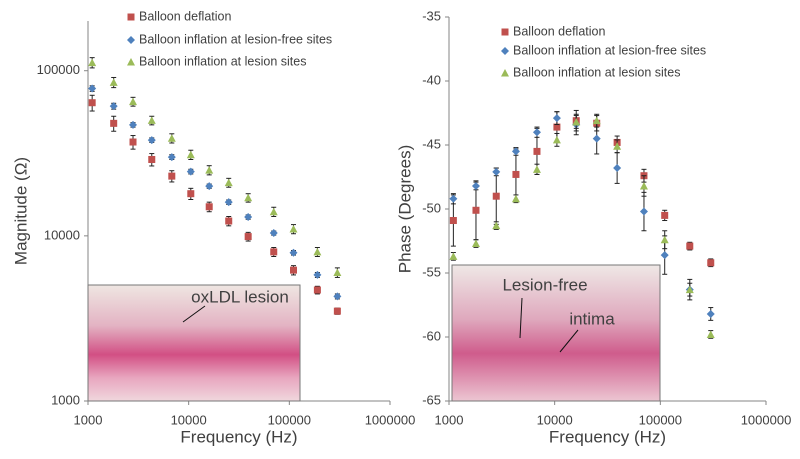  What do you see at coordinates (431, 335) in the screenshot?
I see `y-tick-label: -60` at bounding box center [431, 335].